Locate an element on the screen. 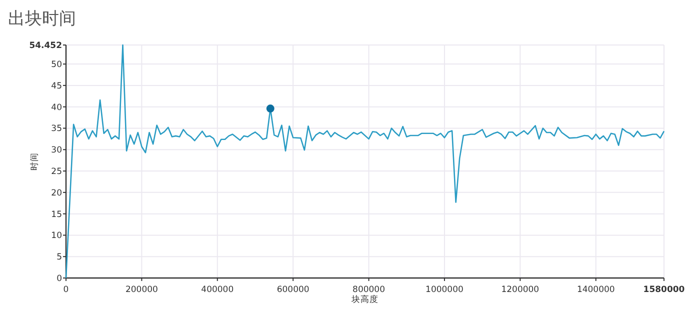  y-tick-label: 50 is located at coordinates (56, 65).